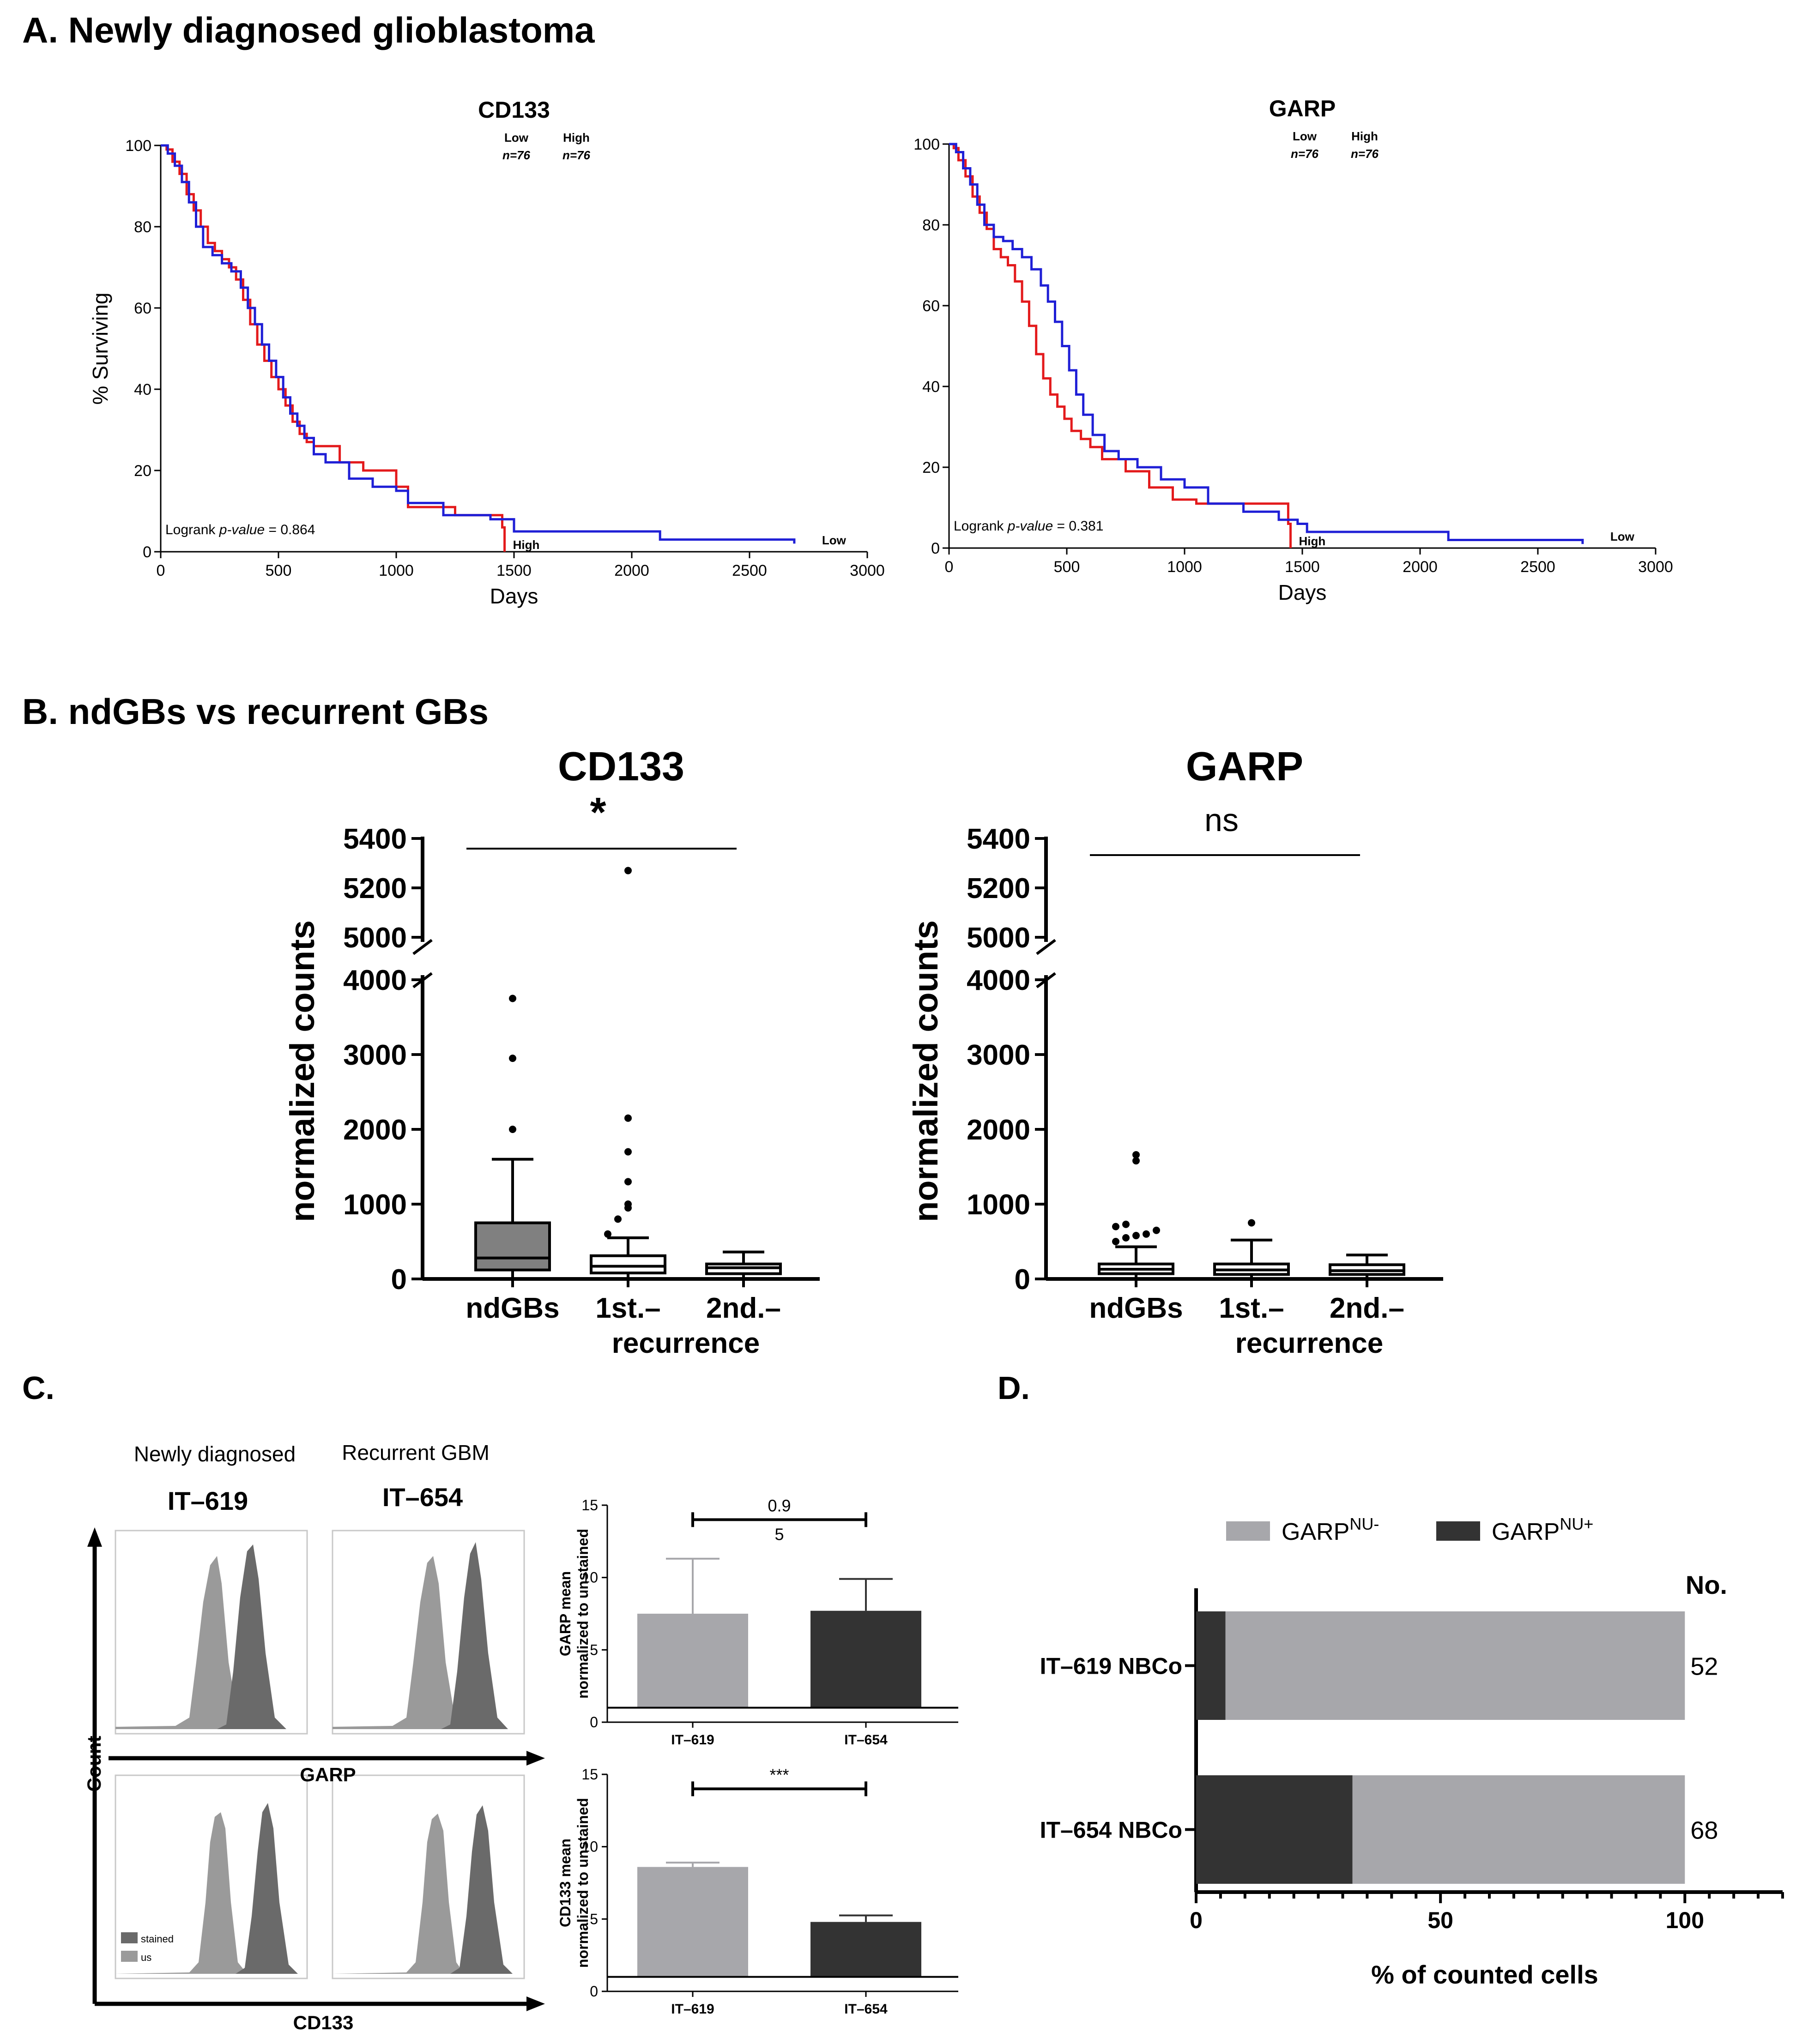  What do you see at coordinates (1111, 1666) in the screenshot?
I see `stacked-category-label: IT–619 NBCo` at bounding box center [1111, 1666].